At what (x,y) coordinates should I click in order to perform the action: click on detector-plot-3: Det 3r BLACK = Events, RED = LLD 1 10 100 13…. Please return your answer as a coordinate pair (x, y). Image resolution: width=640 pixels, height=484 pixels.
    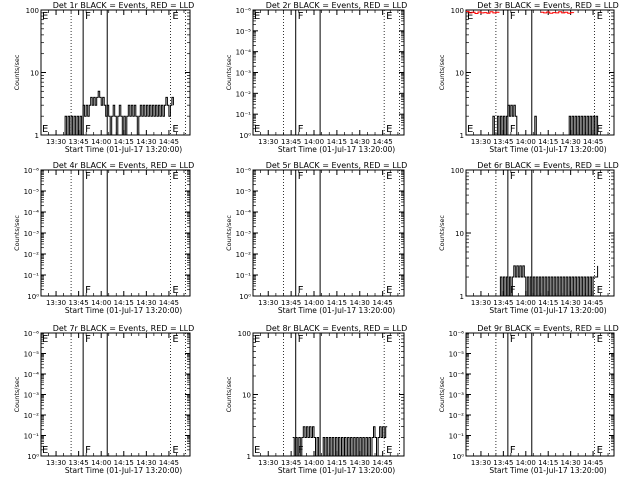
    Looking at the image, I should click on (528, 77).